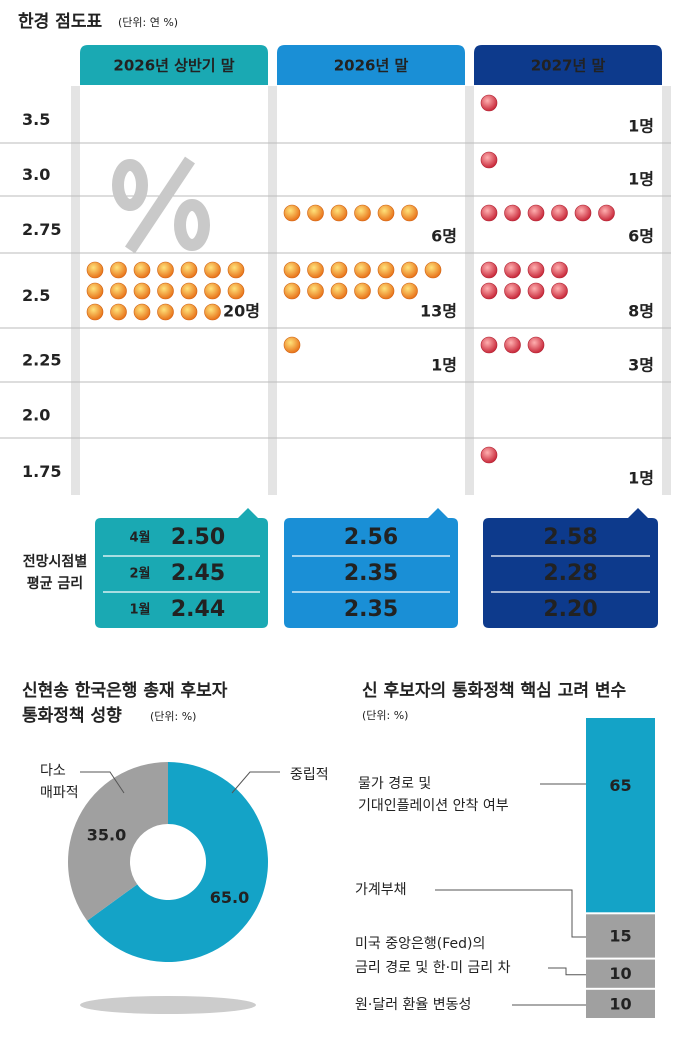 The image size is (681, 1051). I want to click on column-header-label: 2026년 상반기 말, so click(173, 66).